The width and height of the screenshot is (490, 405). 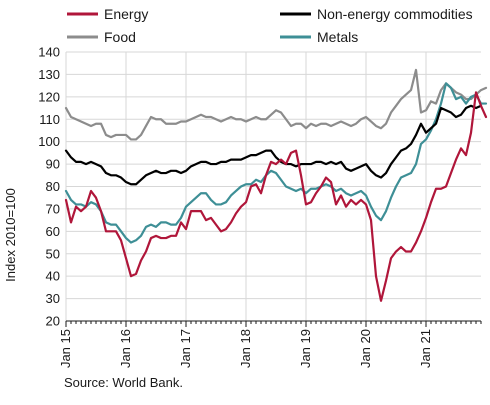 I want to click on legend-label: Metals, so click(x=337, y=37).